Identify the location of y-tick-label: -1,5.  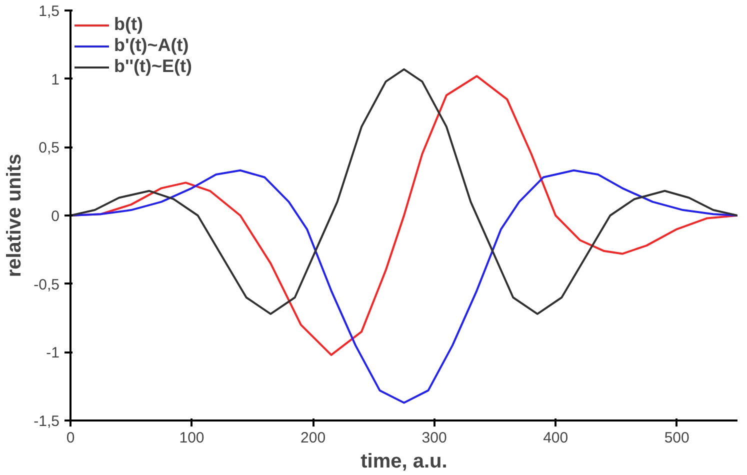
(47, 421).